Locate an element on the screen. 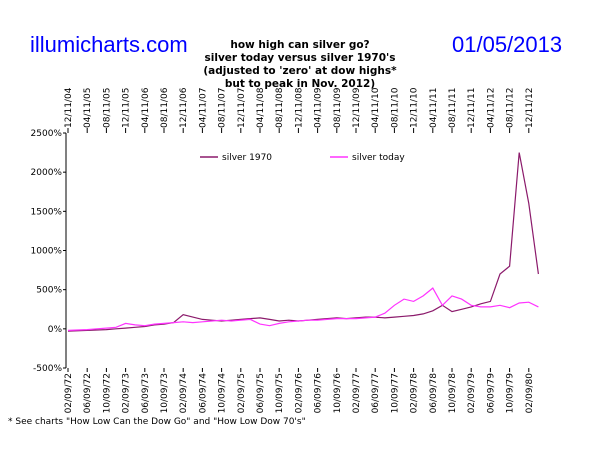 This screenshot has width=600, height=464. x-top-tick-label: 04/11/08 is located at coordinates (261, 107).